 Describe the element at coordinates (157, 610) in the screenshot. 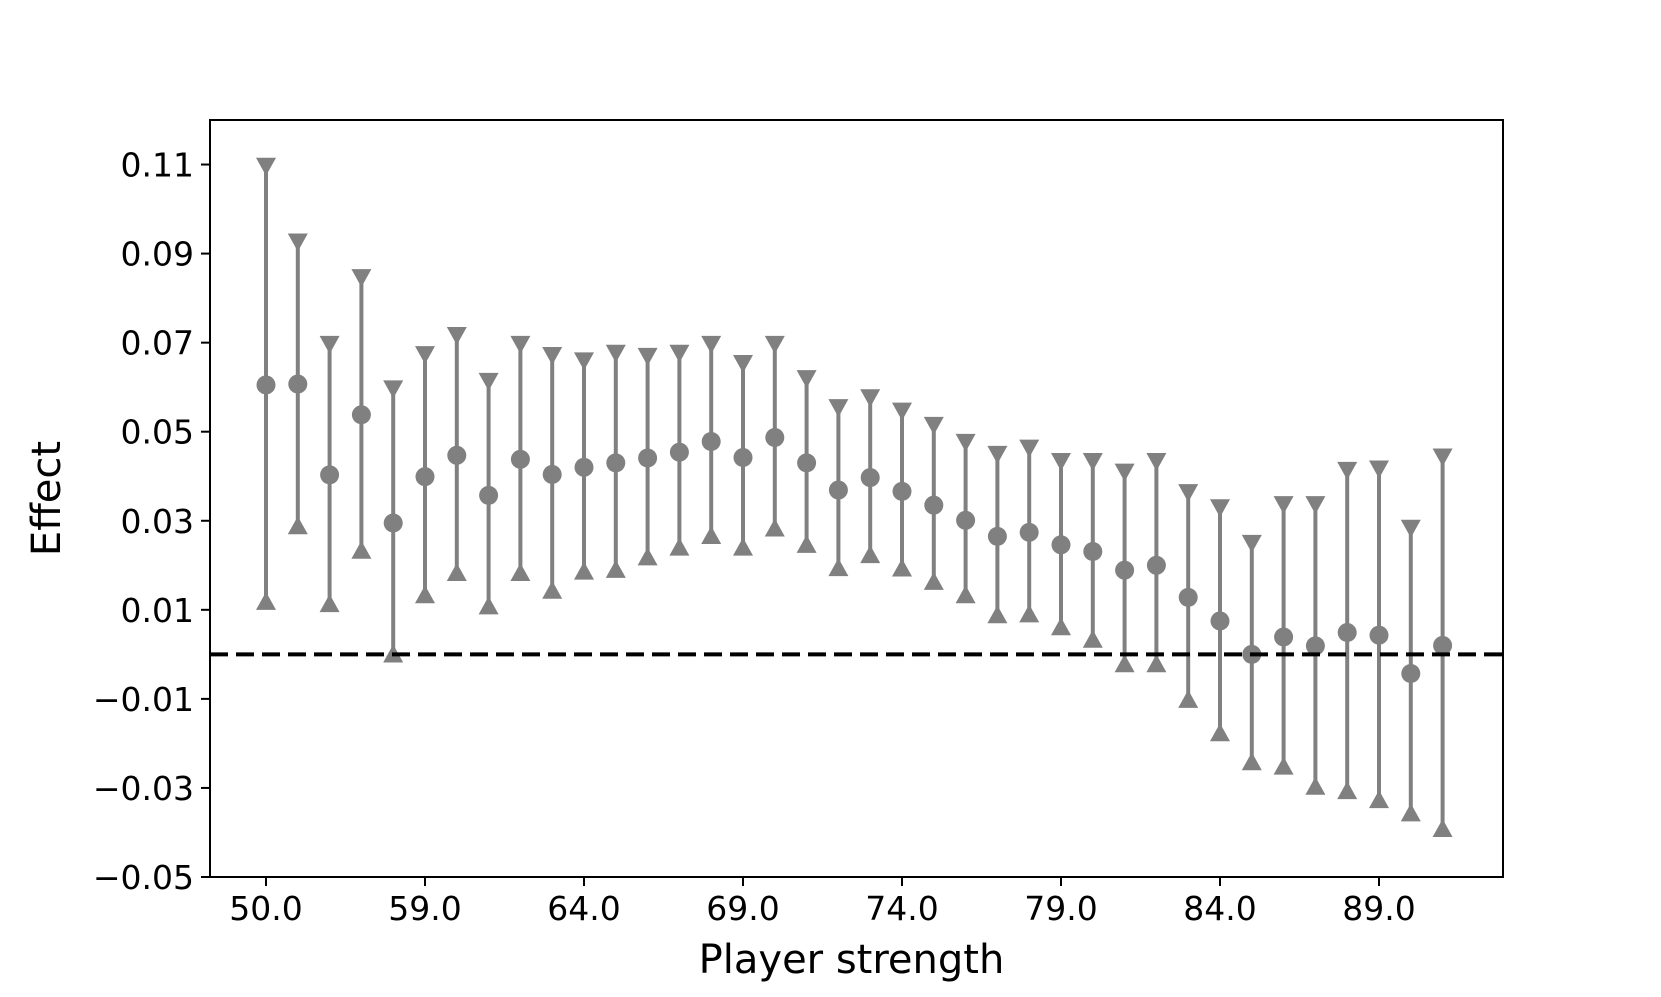

I see `y-tick-label: 0.01` at that location.